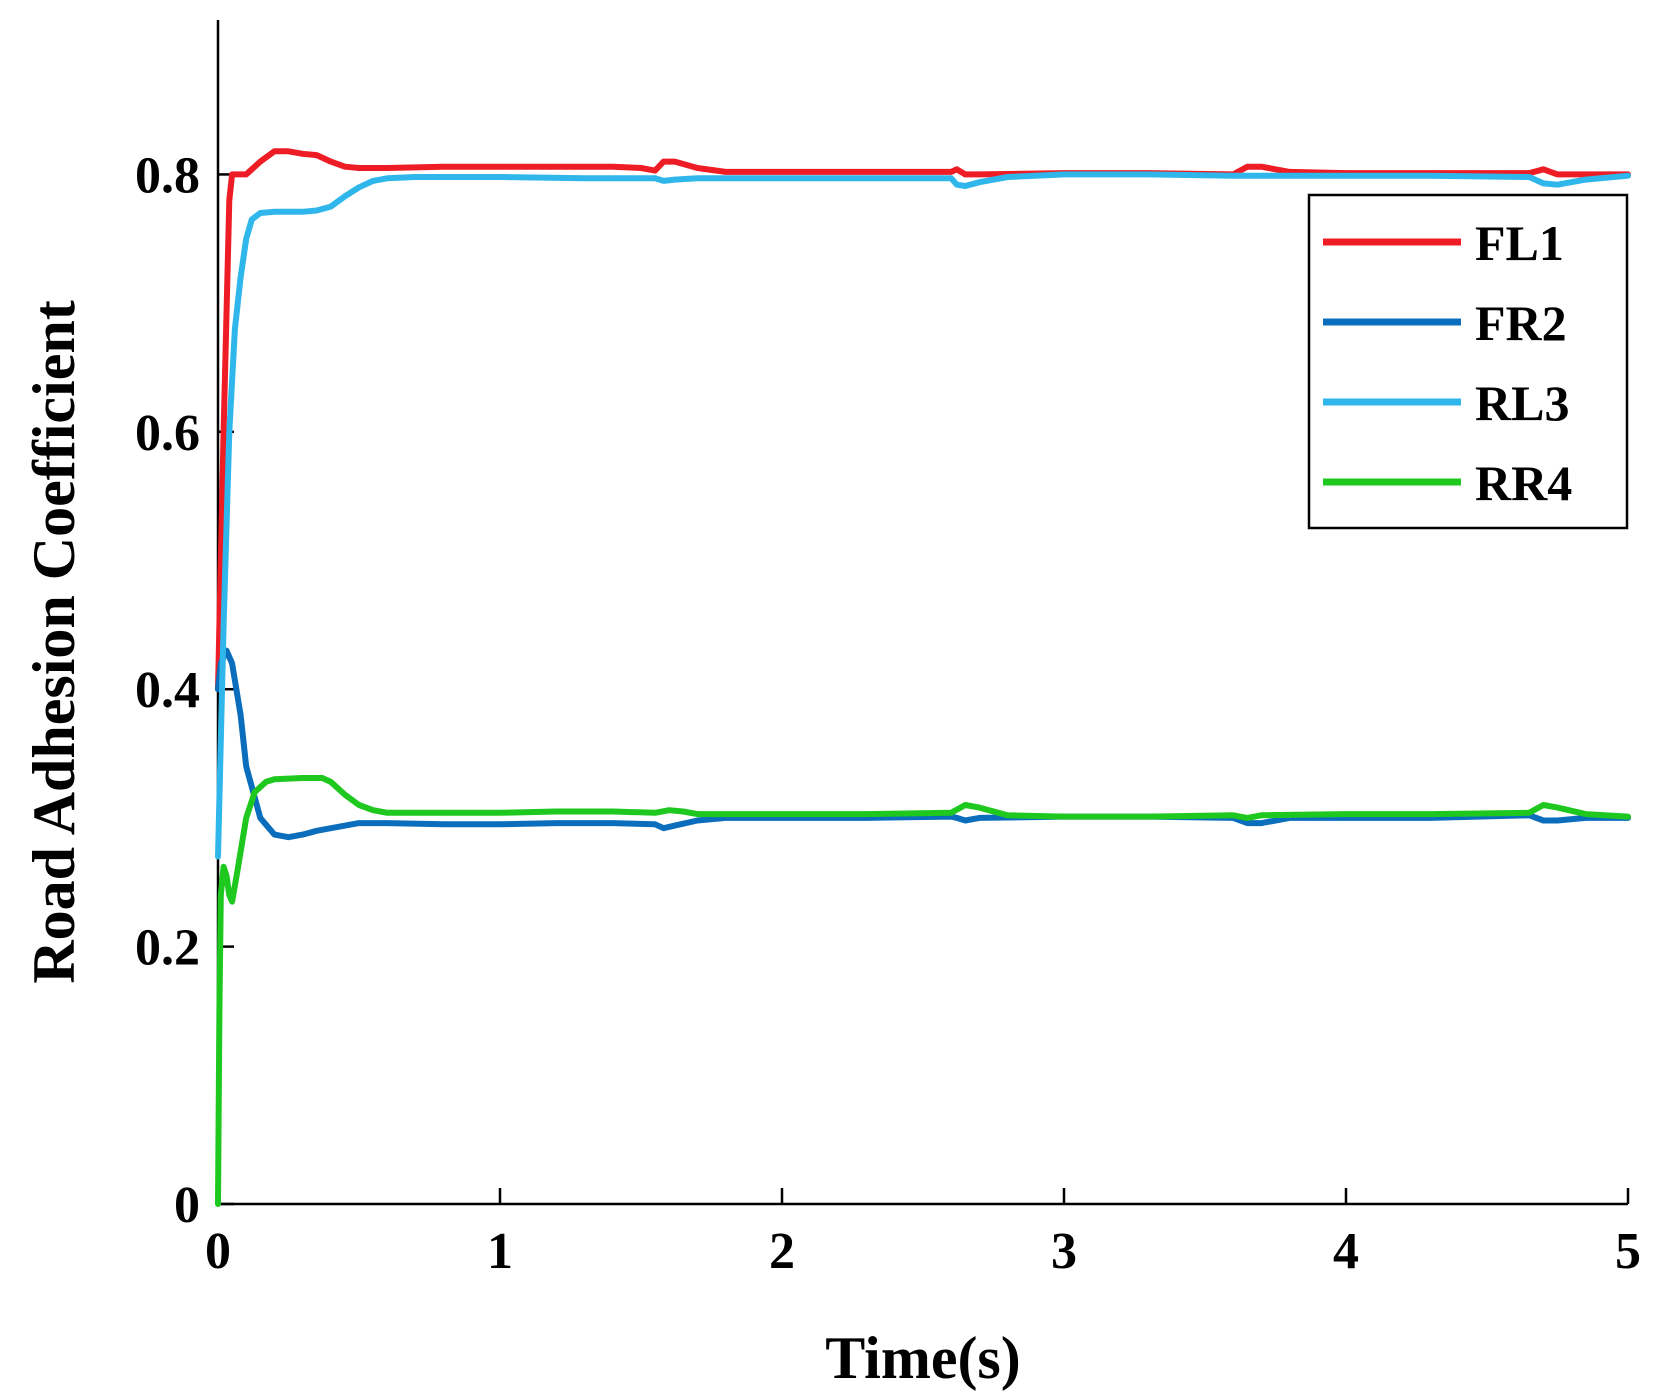 Image resolution: width=1662 pixels, height=1398 pixels. Describe the element at coordinates (1519, 243) in the screenshot. I see `legend-label-fl1: FL1` at that location.